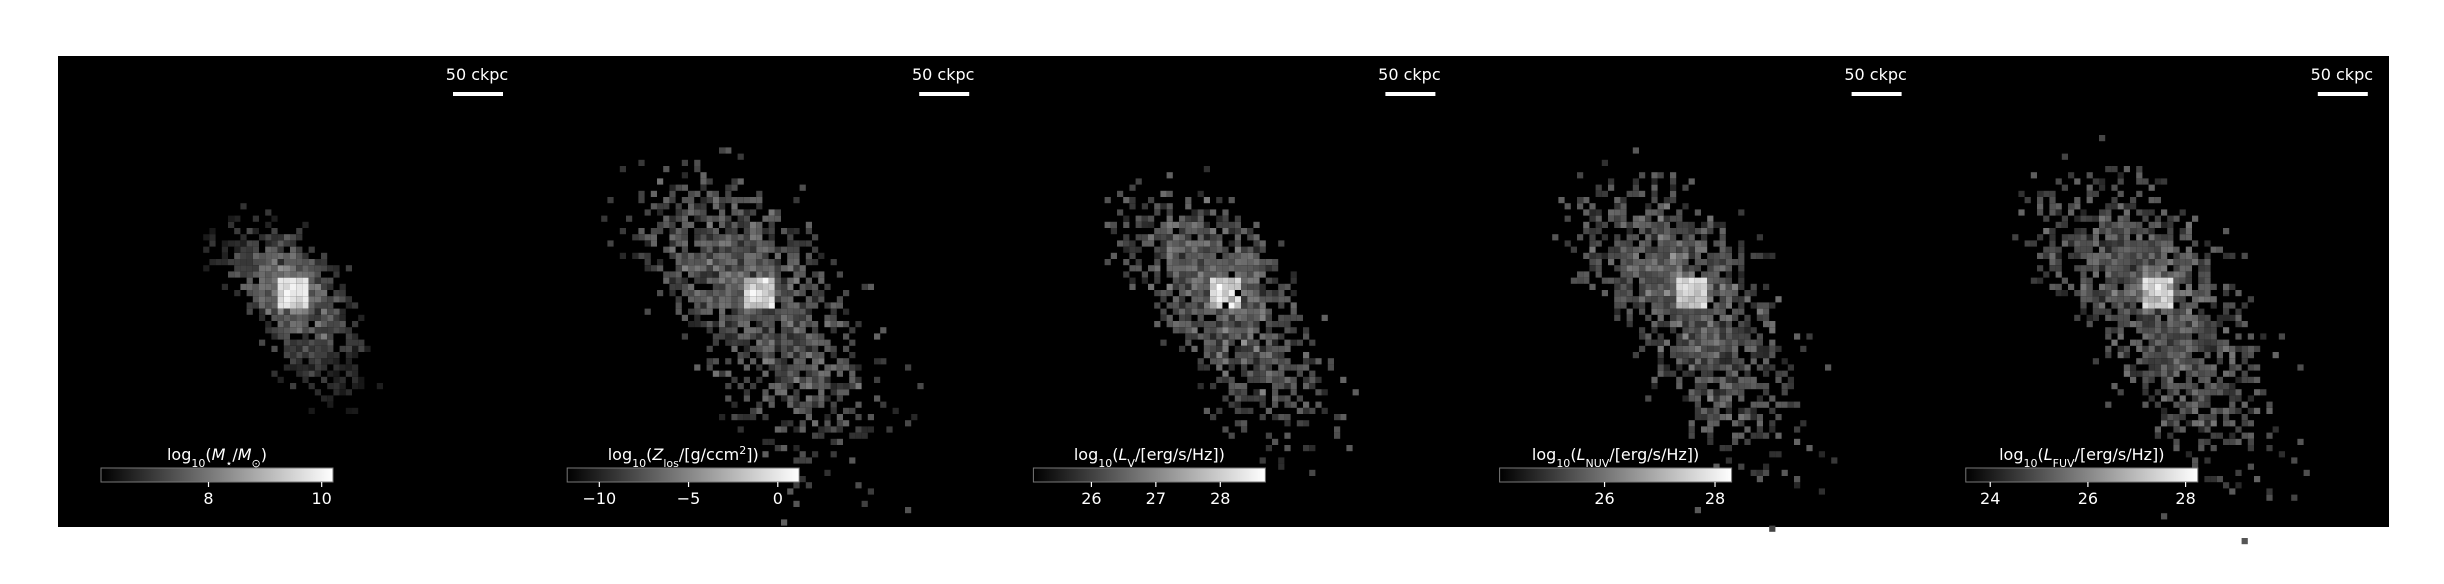 The image size is (2444, 584). I want to click on colorbar-tick-label: 28, so click(1715, 498).